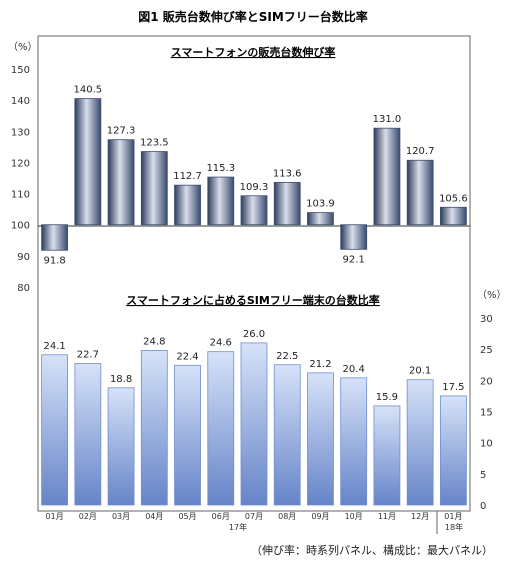 This screenshot has height=564, width=507. Describe the element at coordinates (20, 179) in the screenshot. I see `top-y-axis: 80 90 100 110 120 130 140 150` at that location.